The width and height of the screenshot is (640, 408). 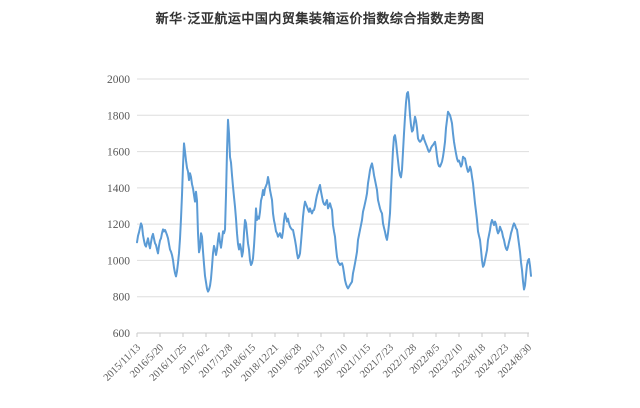 What do you see at coordinates (122, 298) in the screenshot?
I see `y-axis-tick-label: 800` at bounding box center [122, 298].